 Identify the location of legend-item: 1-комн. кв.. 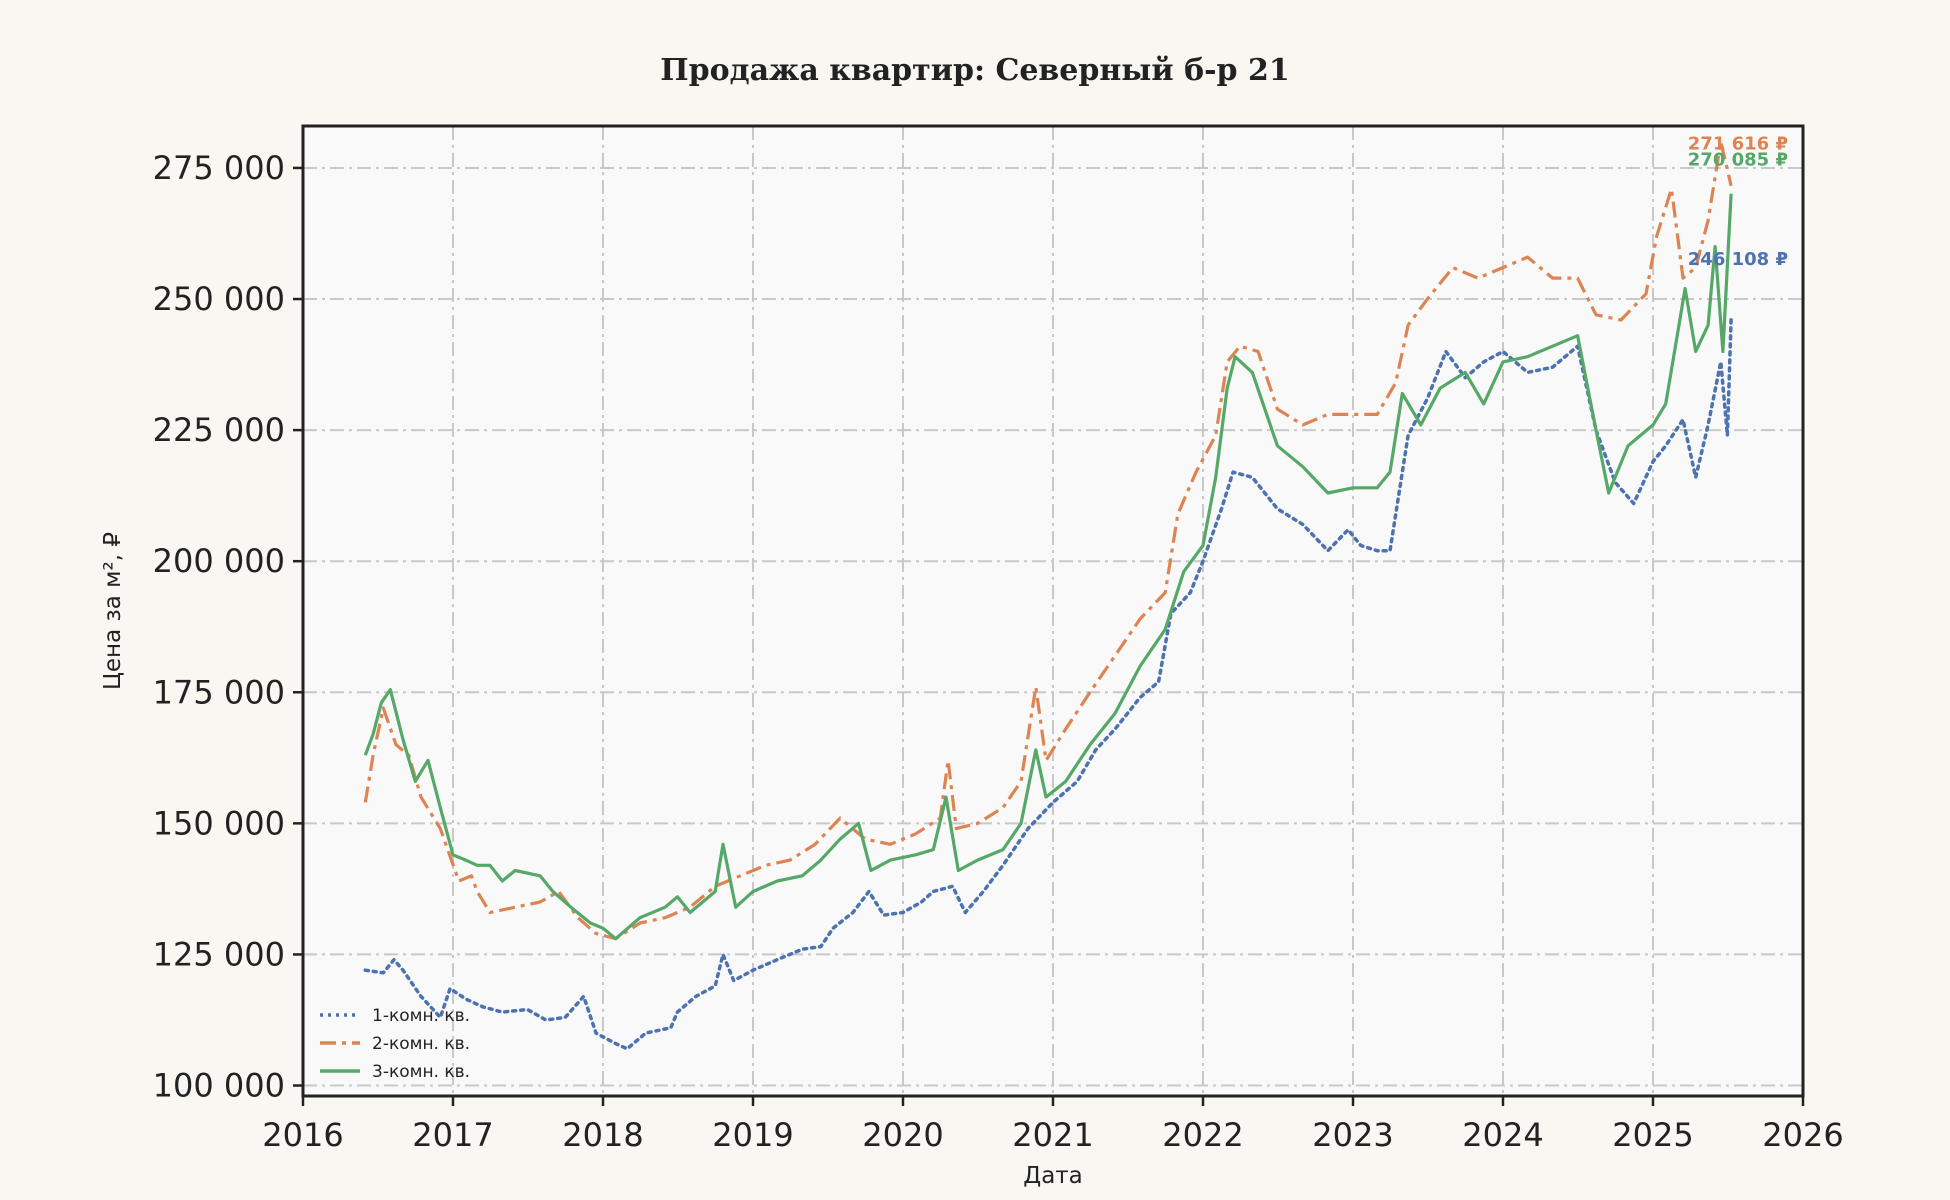
(395, 1016).